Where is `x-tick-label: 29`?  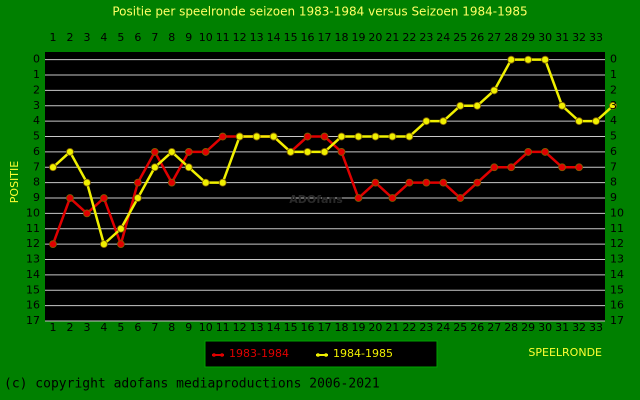 x-tick-label: 29 is located at coordinates (528, 327).